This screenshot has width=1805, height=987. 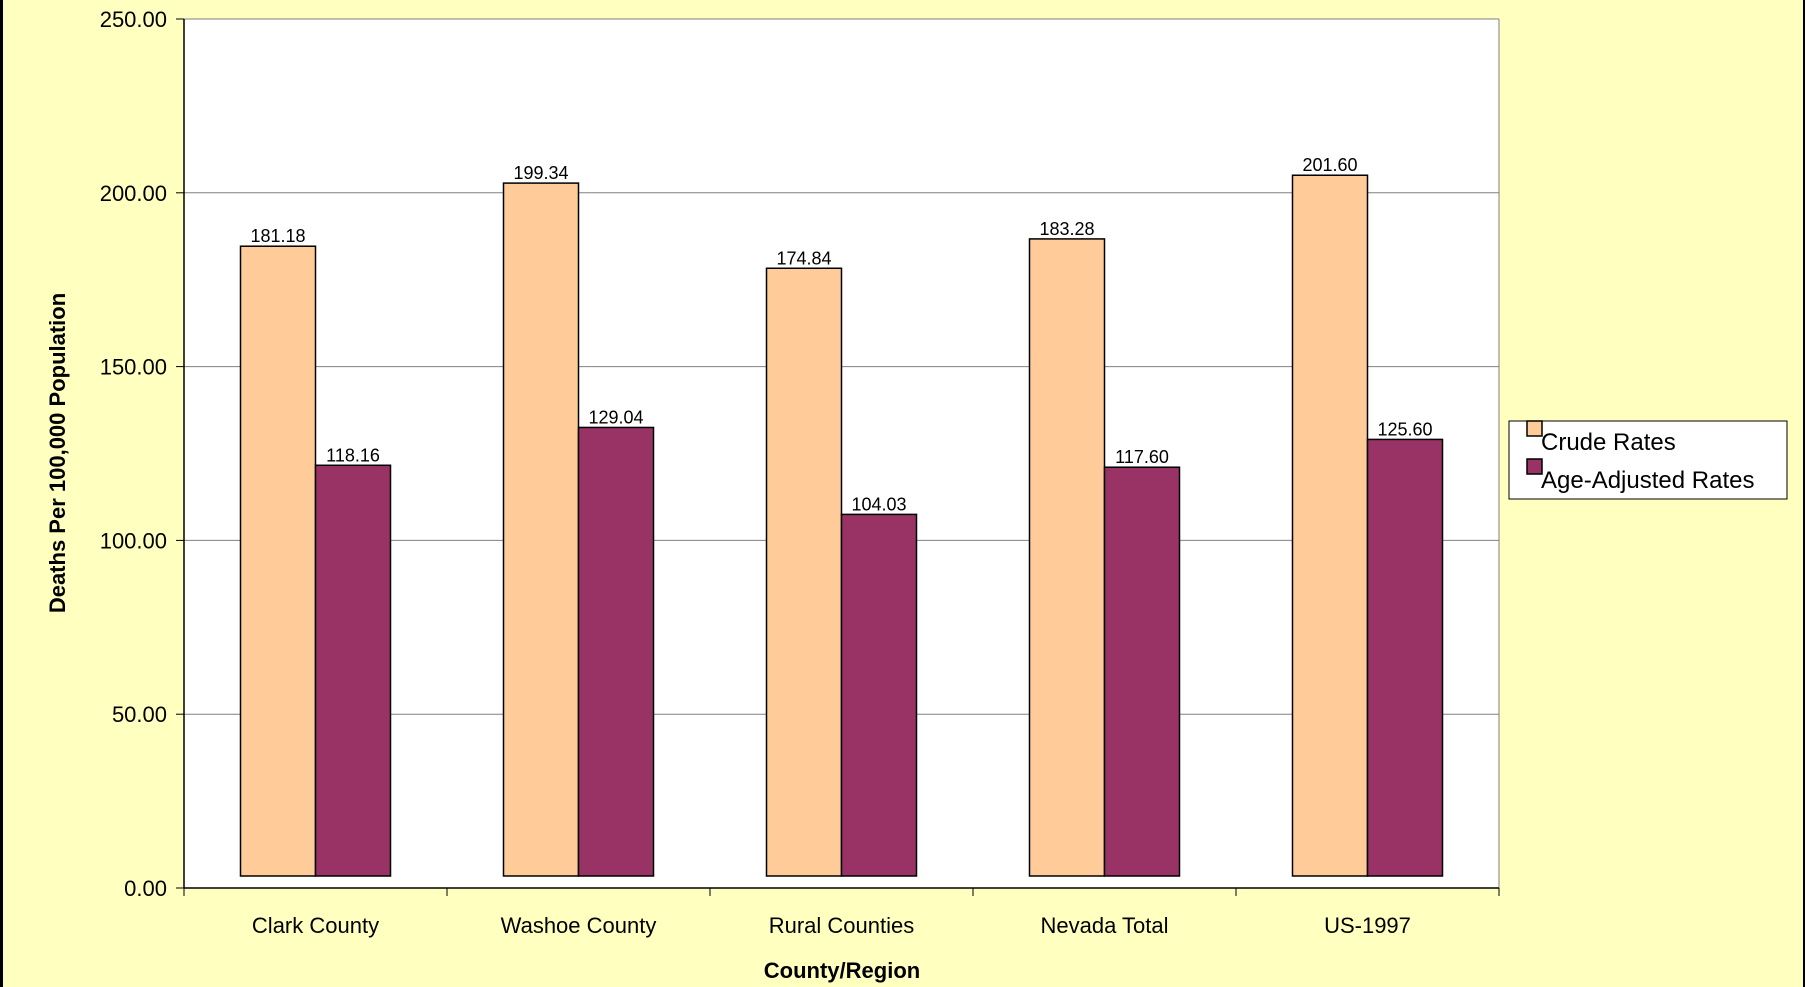 What do you see at coordinates (277, 236) in the screenshot?
I see `data-label: 181.18` at bounding box center [277, 236].